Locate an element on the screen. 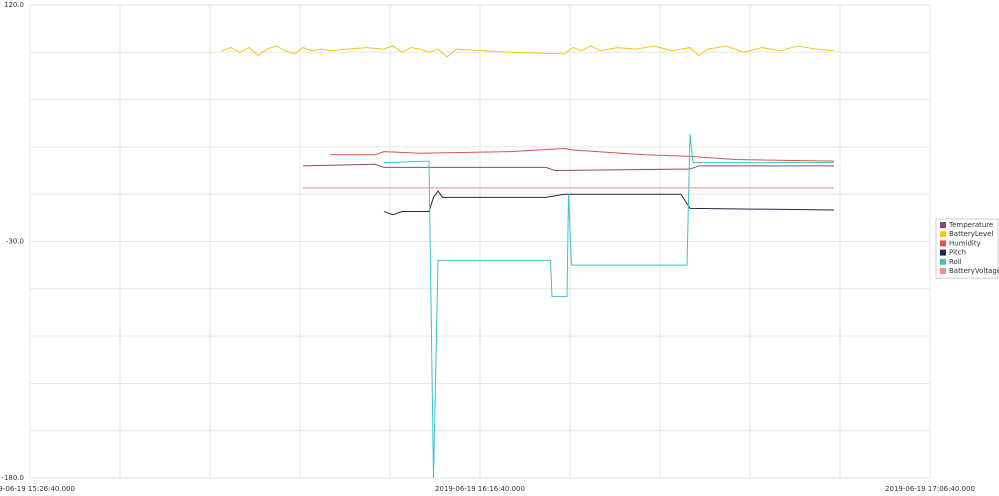 The height and width of the screenshot is (496, 999). x-tick-label: 2019-06-19 17:06:40.000 is located at coordinates (930, 489).